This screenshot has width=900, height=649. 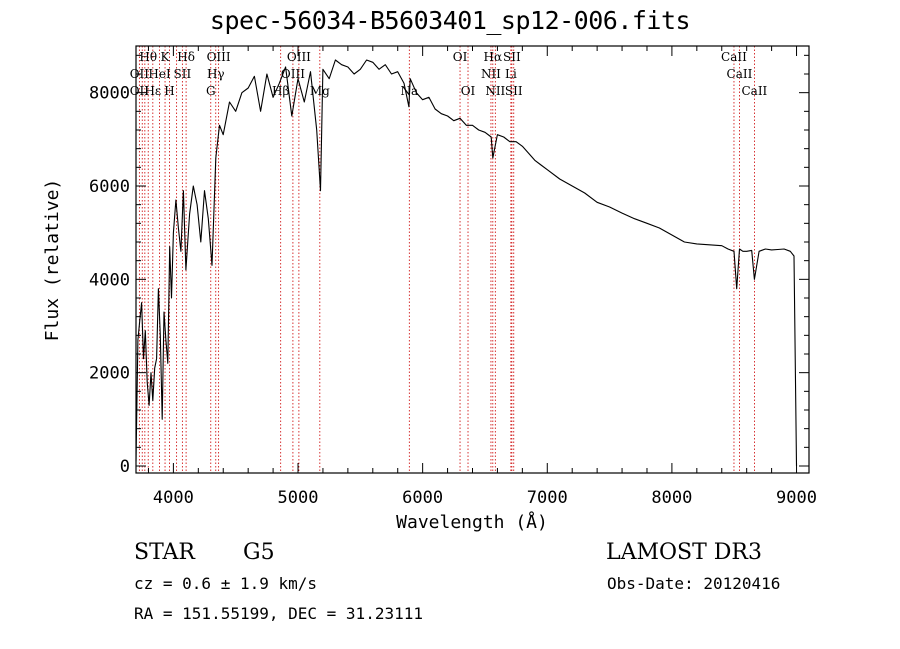 I want to click on chart-title: spec-56034-B5603401_sp12-006.fits, so click(x=450, y=20).